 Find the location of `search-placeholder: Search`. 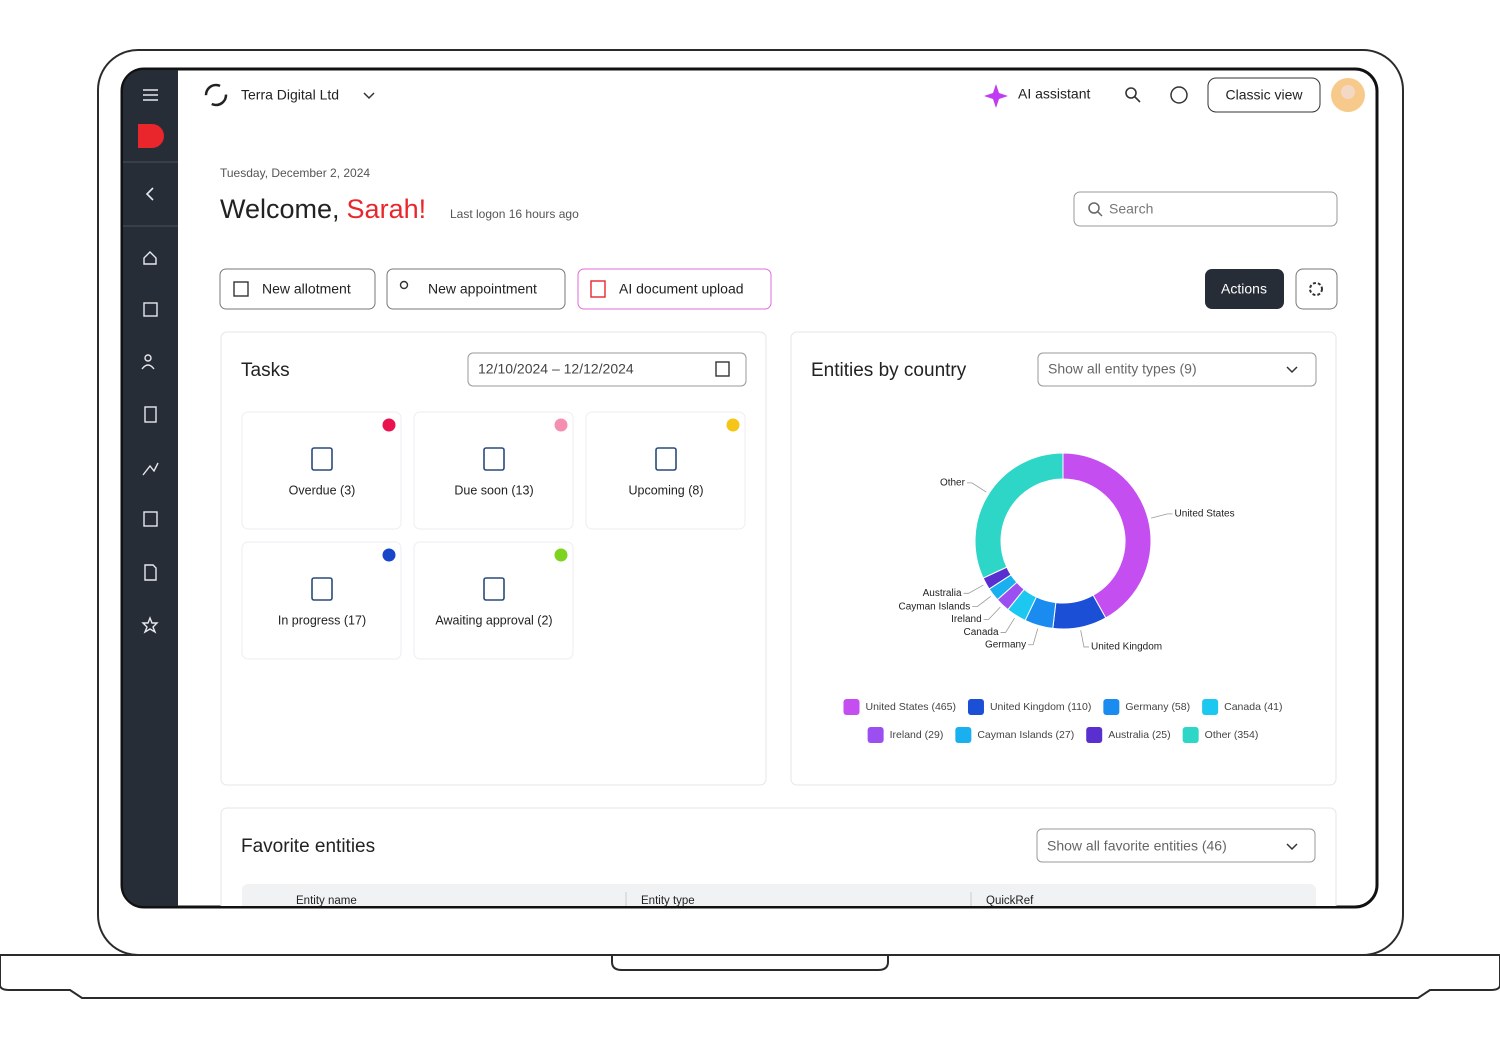

search-placeholder: Search is located at coordinates (1131, 209).